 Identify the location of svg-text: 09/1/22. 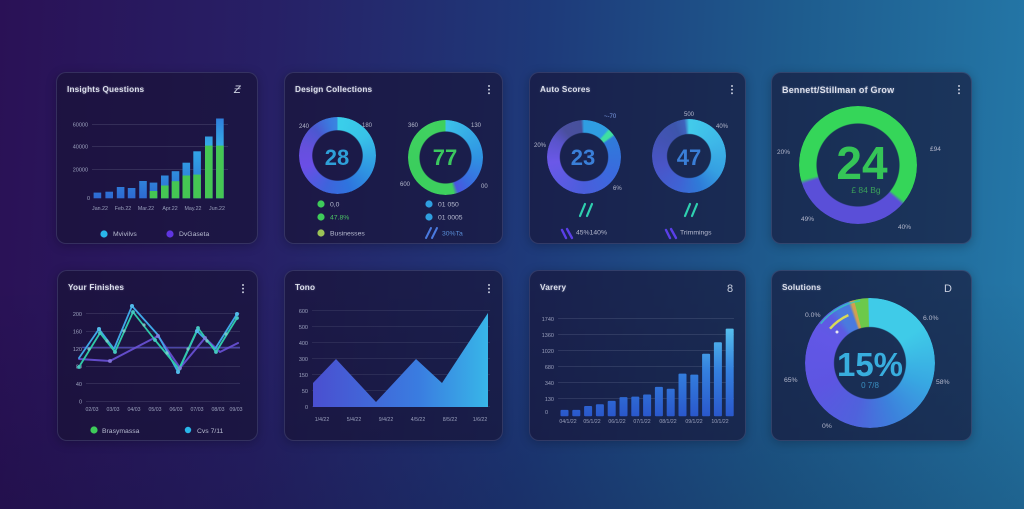
(693, 422).